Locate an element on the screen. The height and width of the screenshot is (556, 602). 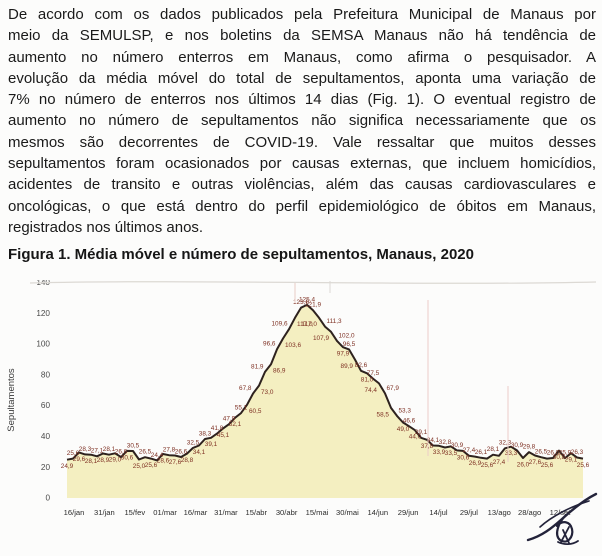
x-axis-tick-label: 28/ago is located at coordinates (529, 512).